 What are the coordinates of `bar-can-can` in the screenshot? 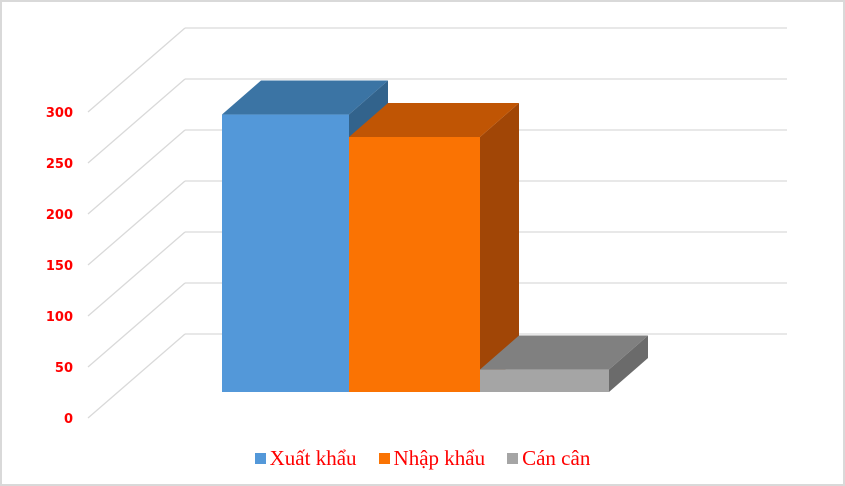 It's located at (544, 380).